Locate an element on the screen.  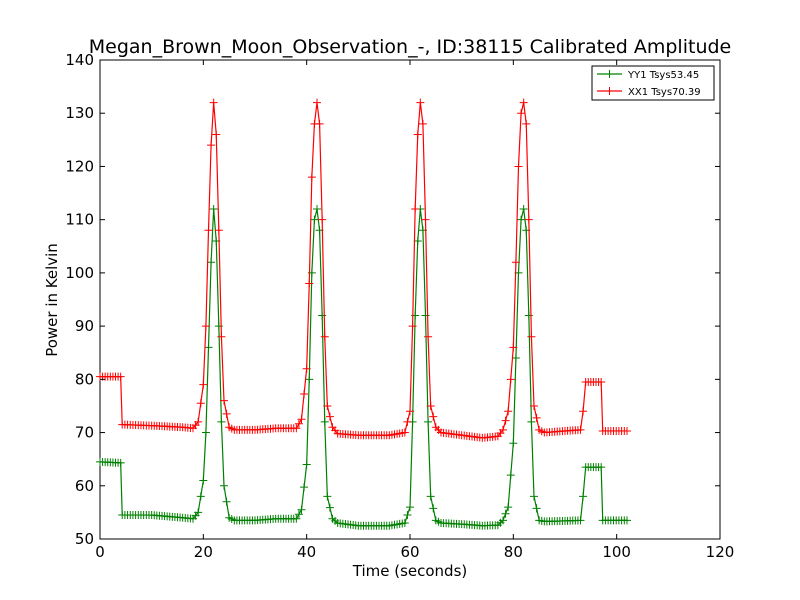
y-tick-label: 50 is located at coordinates (84, 539).